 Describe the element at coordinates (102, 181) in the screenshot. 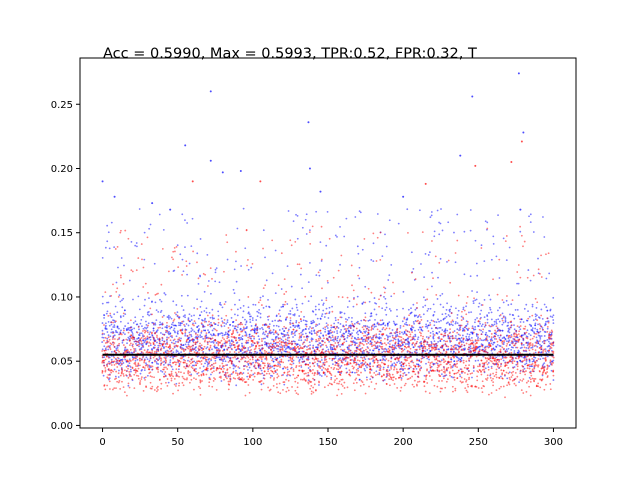

I see `outlier-point` at that location.